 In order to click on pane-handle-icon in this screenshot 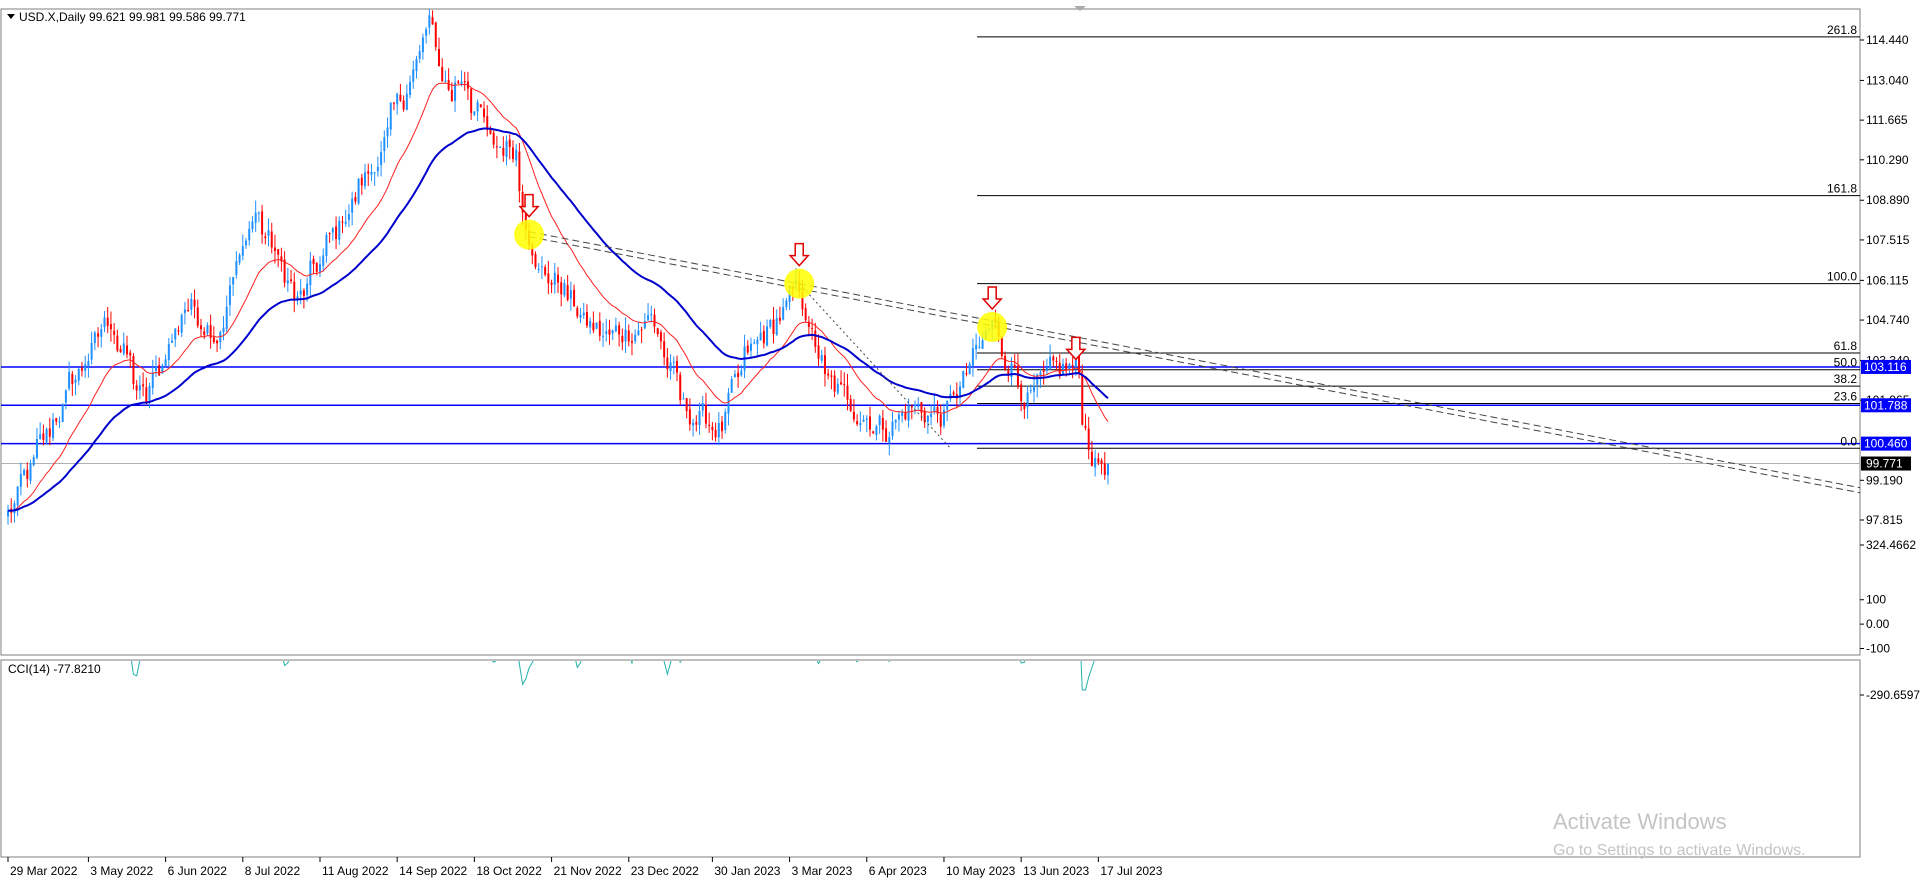, I will do `click(1080, 8)`.